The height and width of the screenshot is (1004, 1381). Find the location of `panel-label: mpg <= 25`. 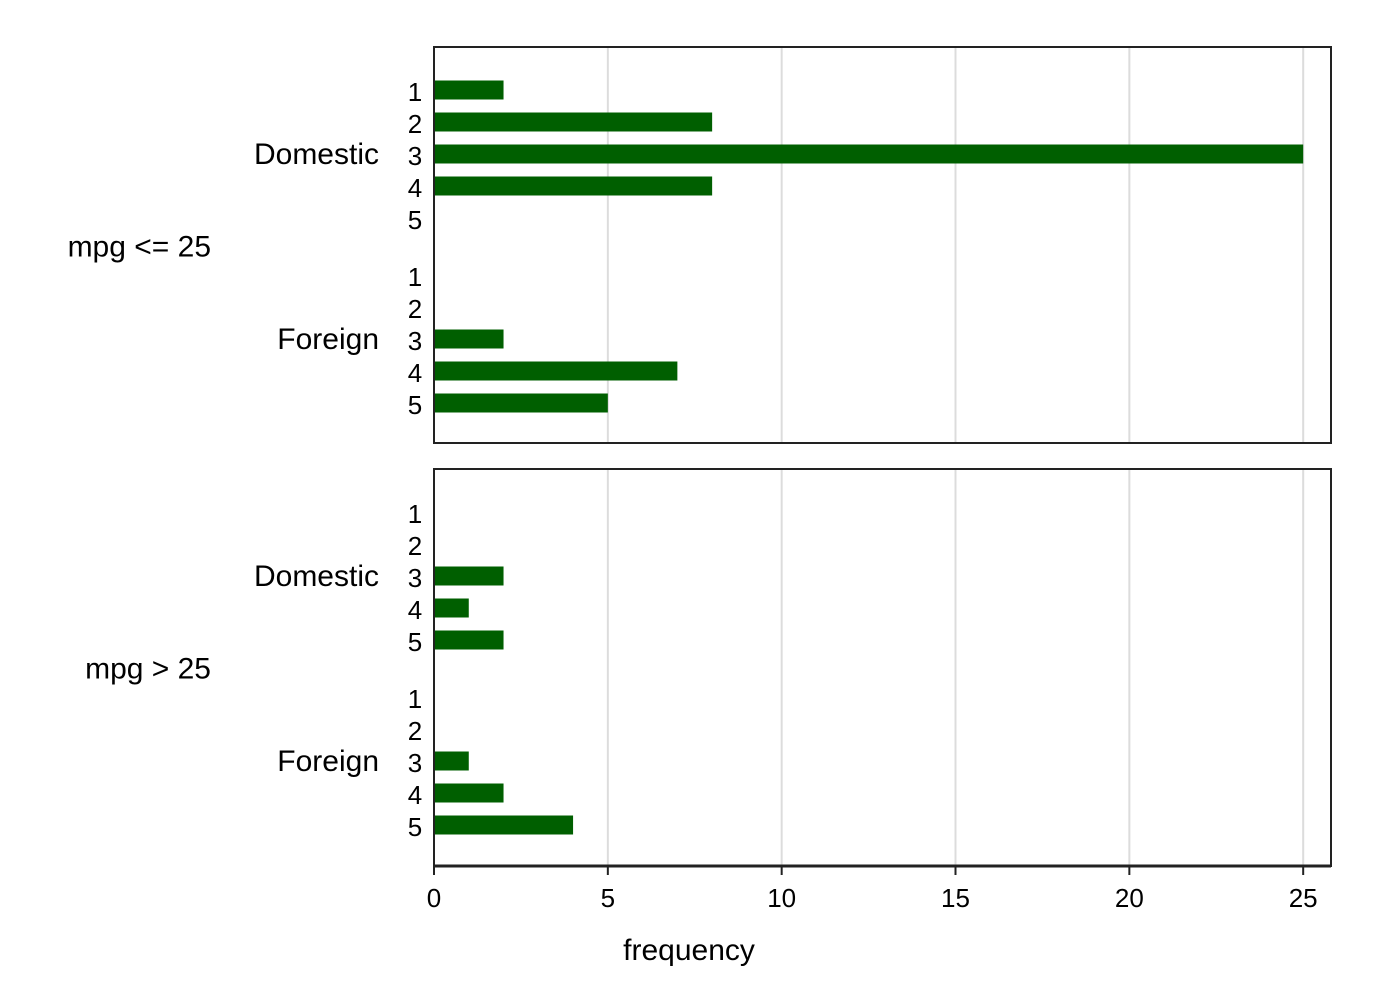

panel-label: mpg <= 25 is located at coordinates (139, 247).